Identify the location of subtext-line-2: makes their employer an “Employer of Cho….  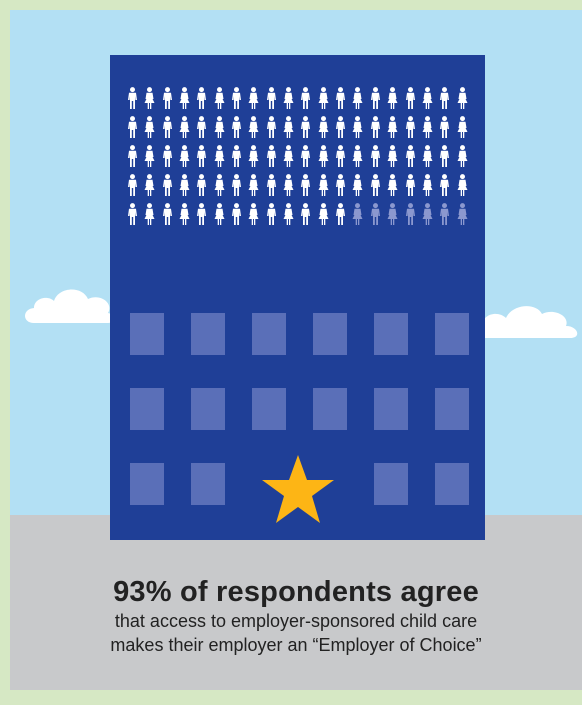
(296, 645).